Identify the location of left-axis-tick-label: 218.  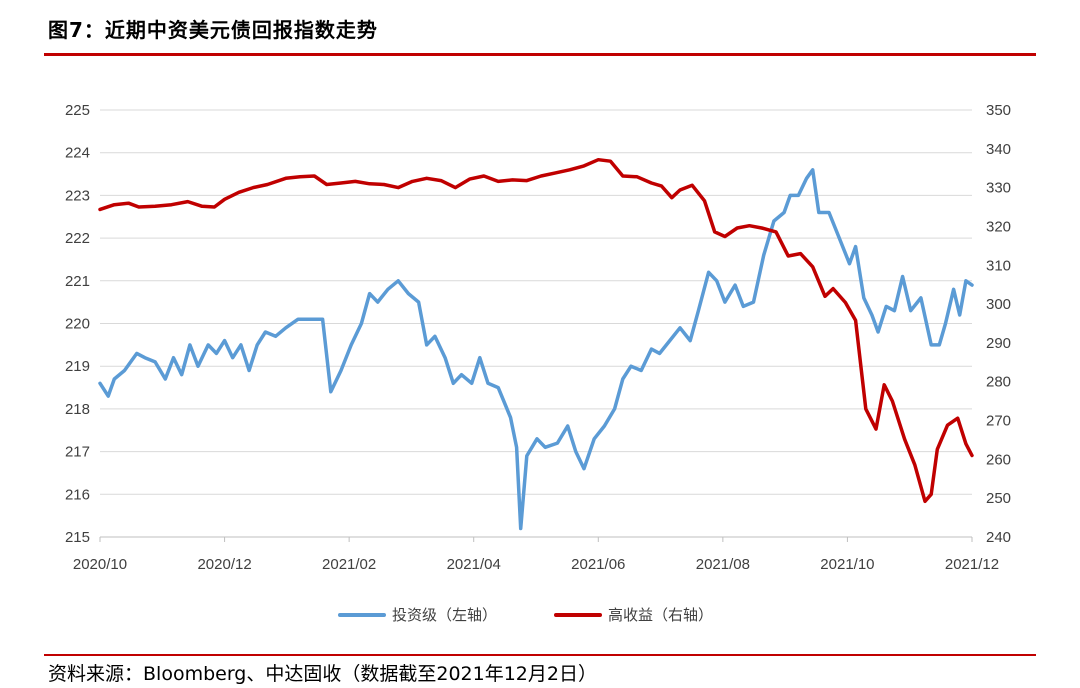
(77, 409).